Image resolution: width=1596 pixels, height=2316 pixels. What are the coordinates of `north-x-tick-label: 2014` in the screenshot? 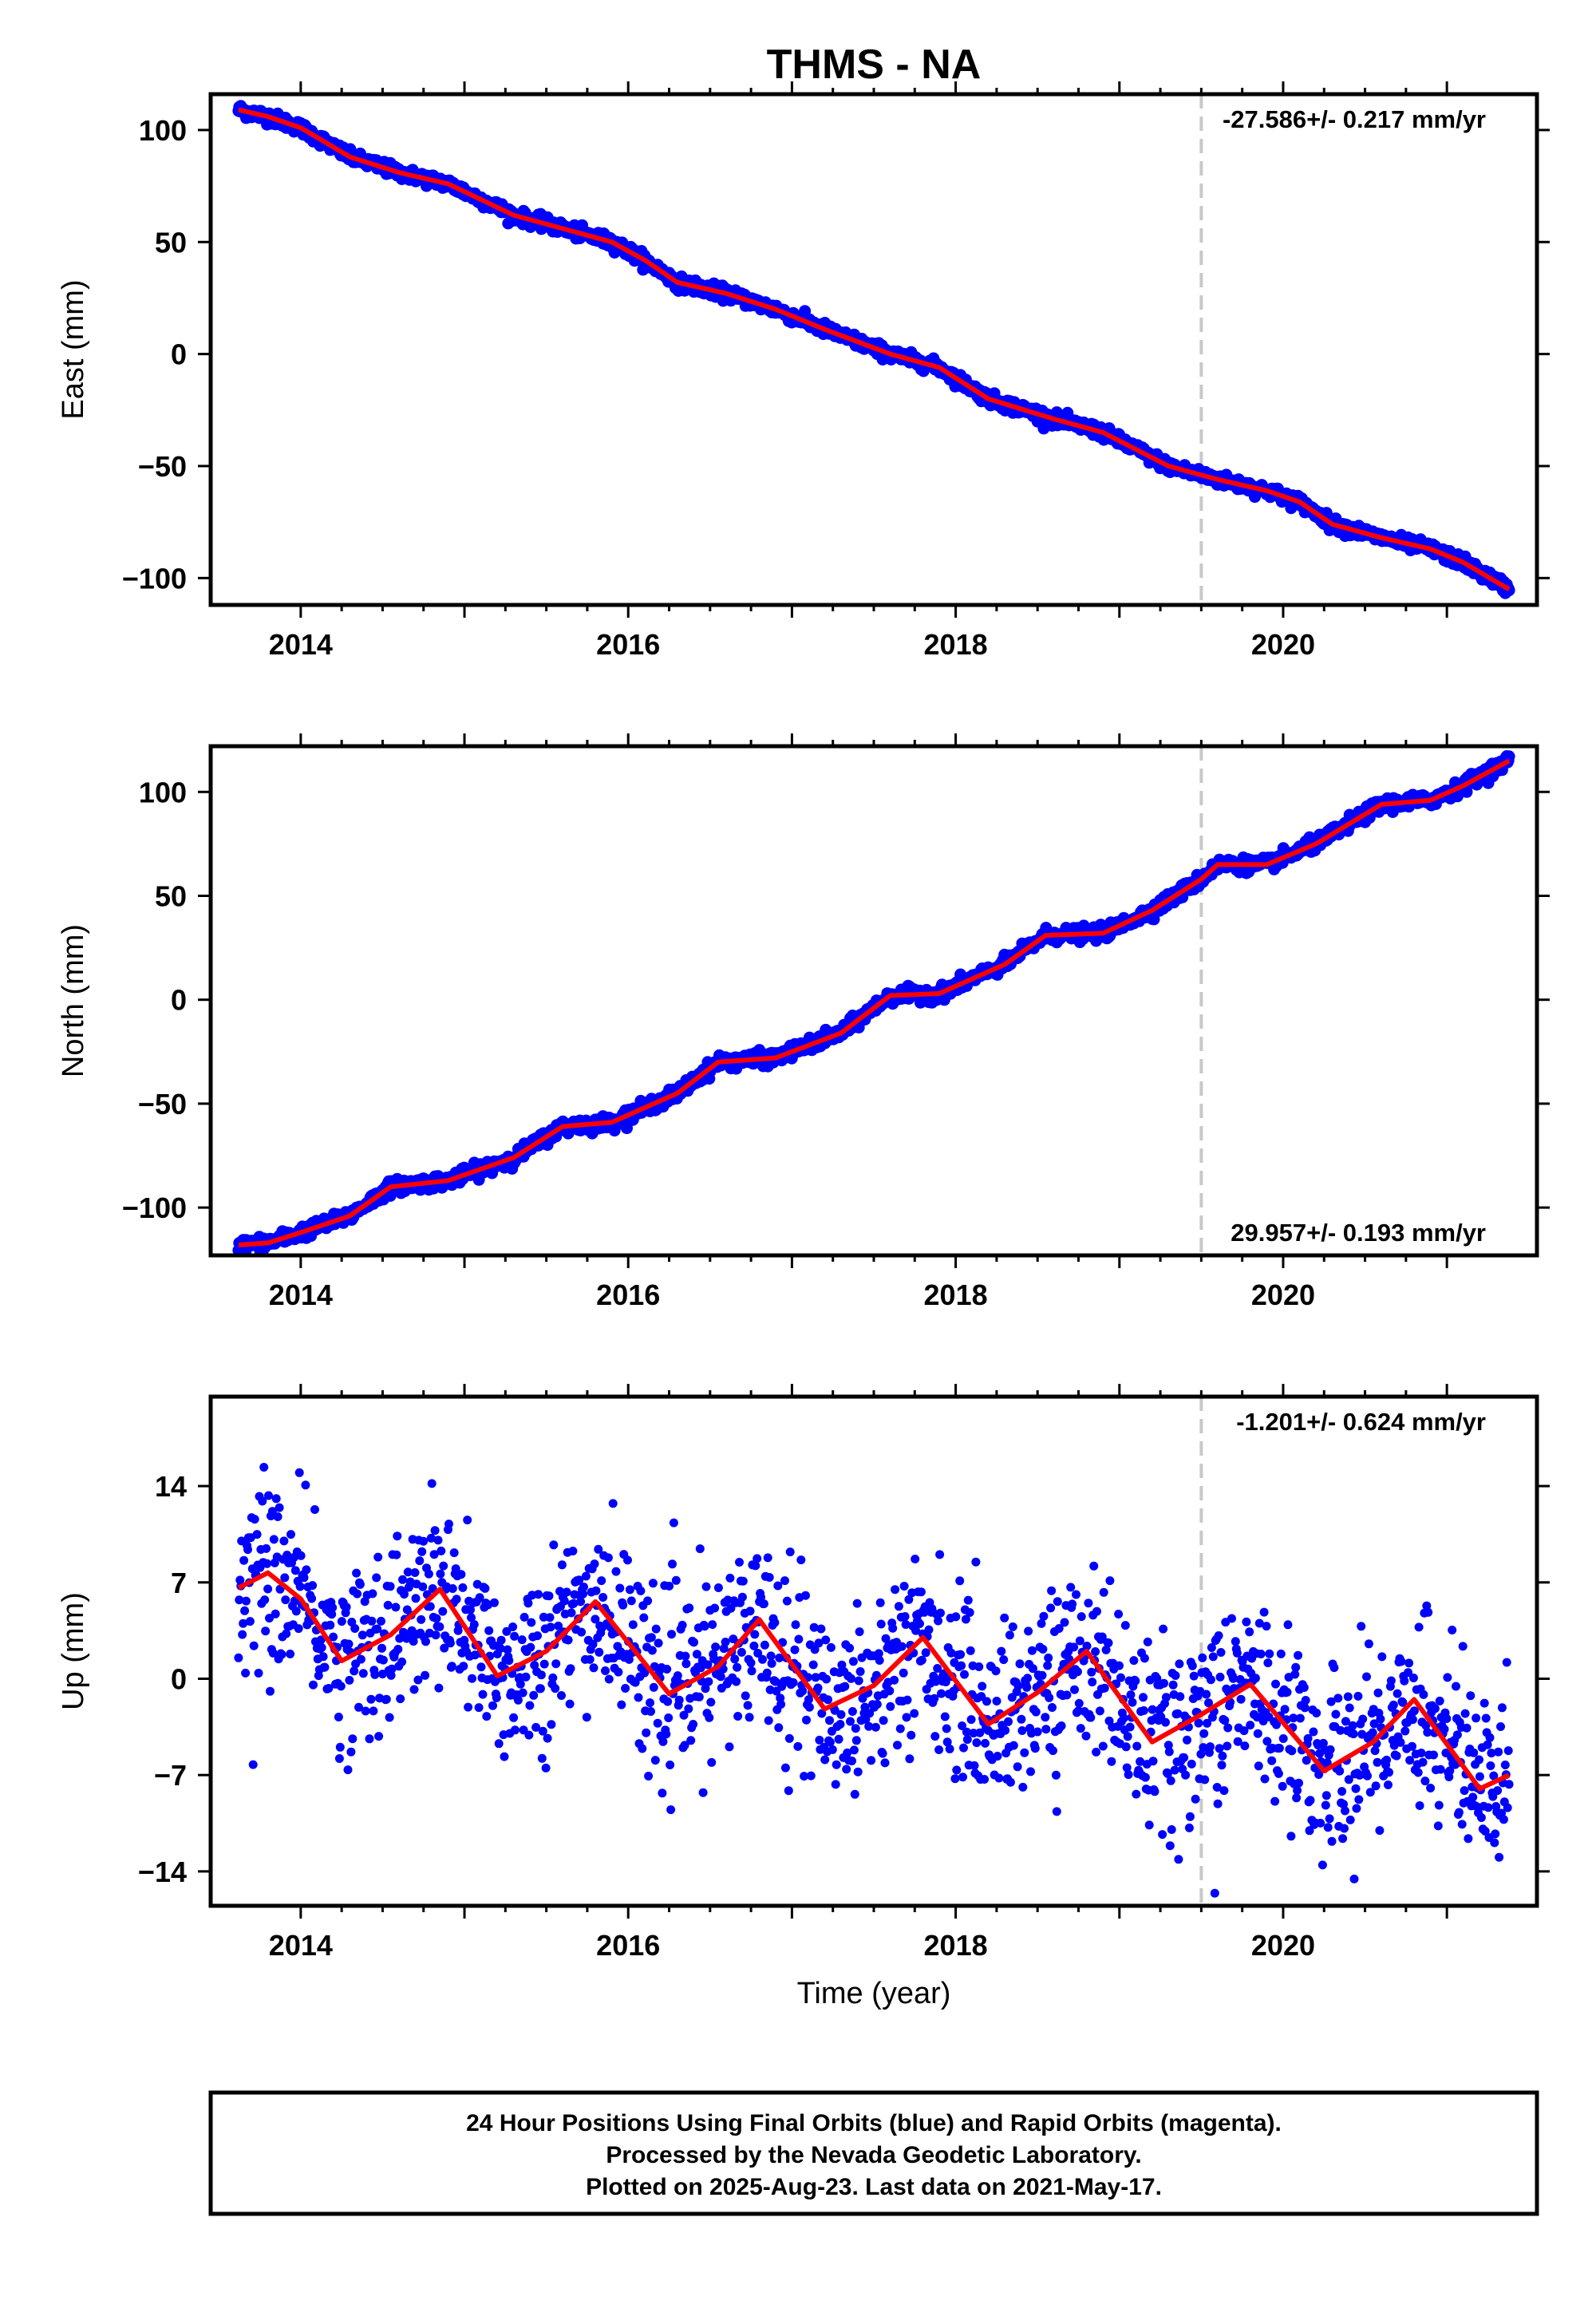 It's located at (301, 1295).